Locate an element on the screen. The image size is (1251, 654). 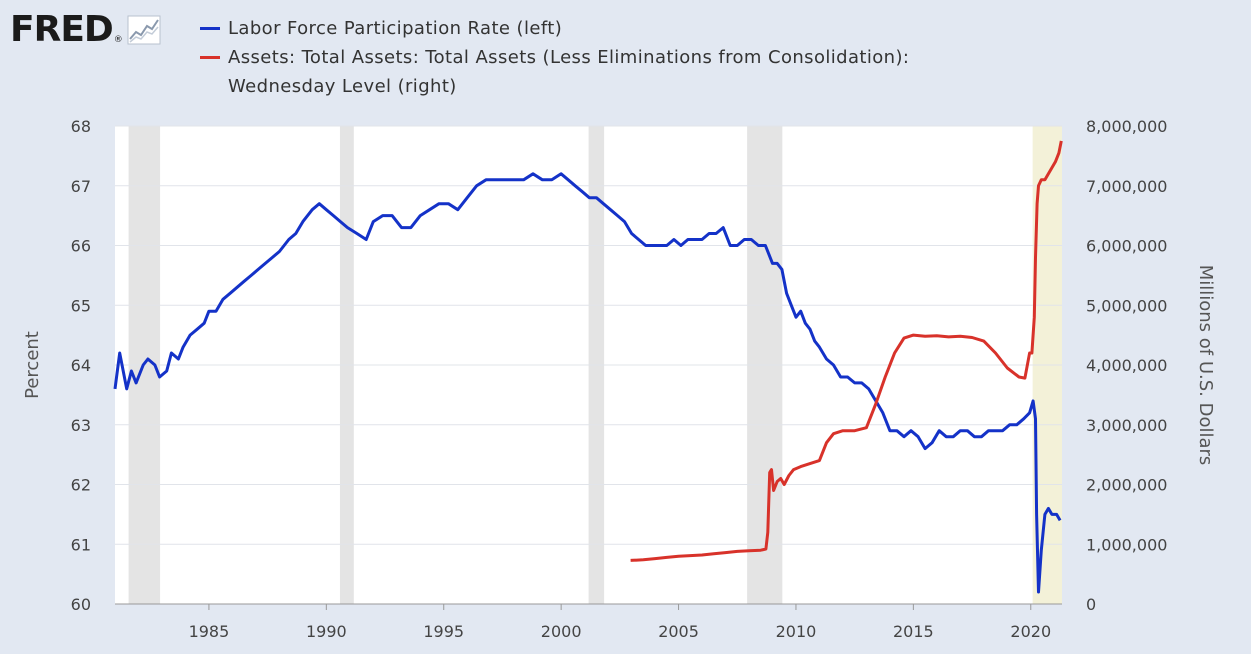
y2-tick-label: 6,000,000 is located at coordinates (1126, 246).